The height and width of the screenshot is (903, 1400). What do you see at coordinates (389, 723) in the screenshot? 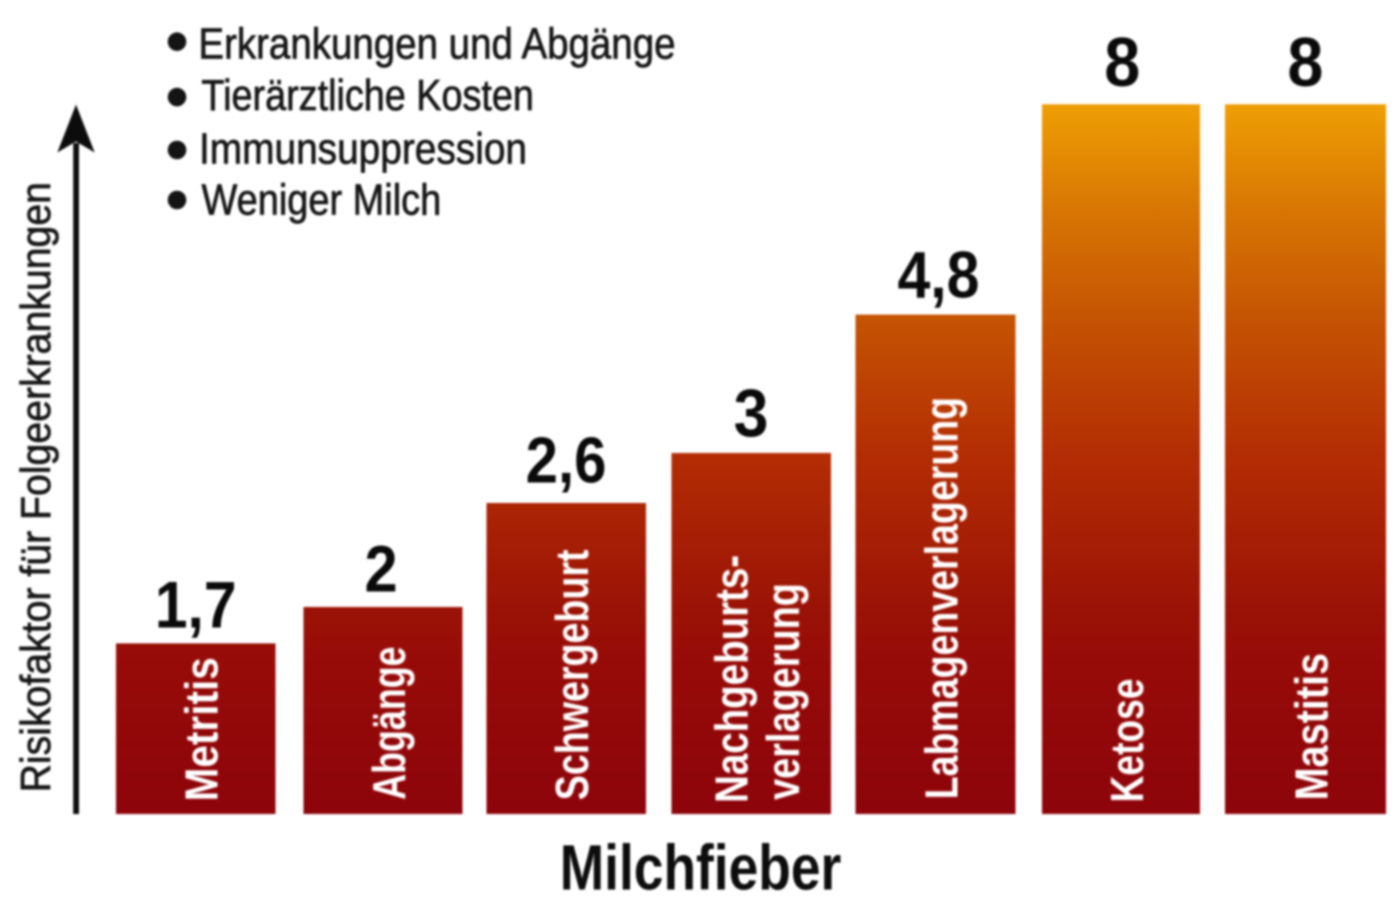
I see `svg-text: Abgänge` at bounding box center [389, 723].